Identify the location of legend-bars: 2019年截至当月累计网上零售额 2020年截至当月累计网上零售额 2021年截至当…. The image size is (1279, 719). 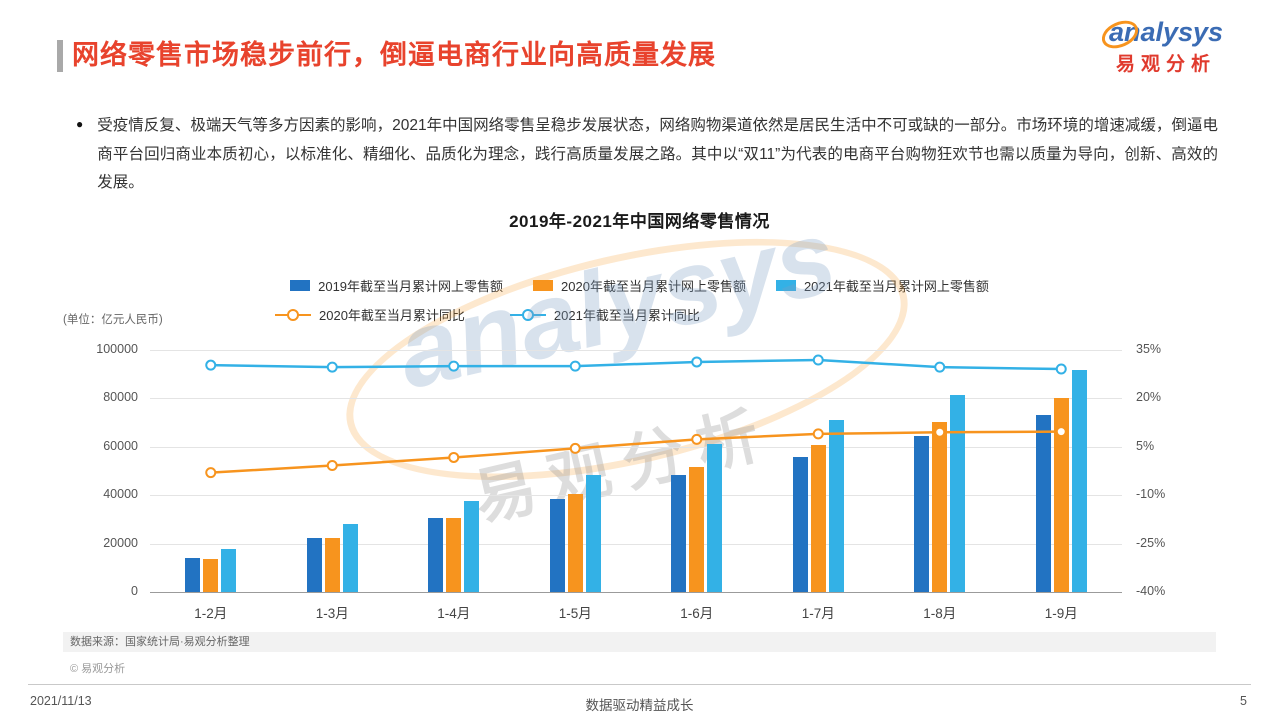
(639, 285).